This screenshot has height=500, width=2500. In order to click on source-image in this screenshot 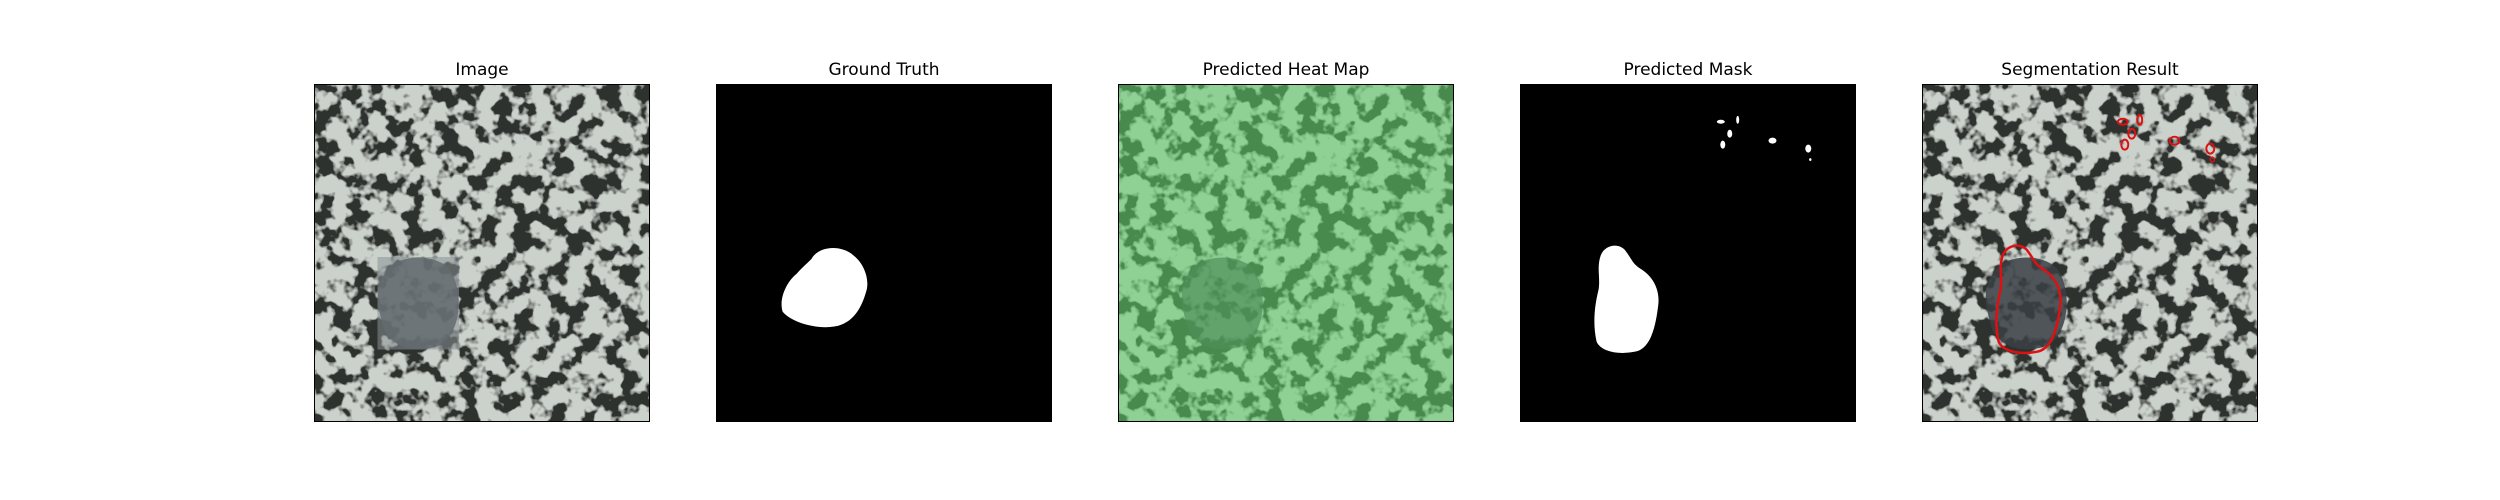, I will do `click(482, 253)`.